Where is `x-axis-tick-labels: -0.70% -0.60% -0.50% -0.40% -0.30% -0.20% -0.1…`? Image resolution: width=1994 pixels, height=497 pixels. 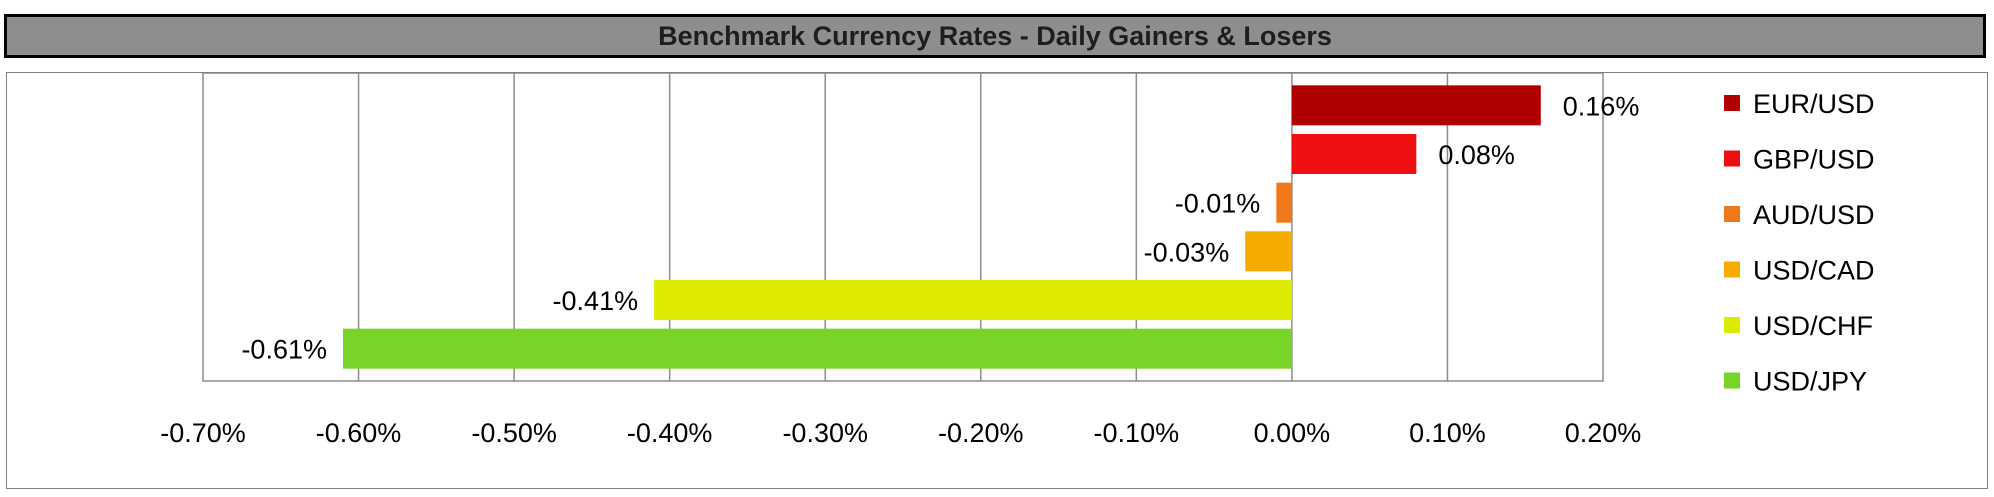
x-axis-tick-labels: -0.70% -0.60% -0.50% -0.40% -0.30% -0.20% -0.1… is located at coordinates (900, 433).